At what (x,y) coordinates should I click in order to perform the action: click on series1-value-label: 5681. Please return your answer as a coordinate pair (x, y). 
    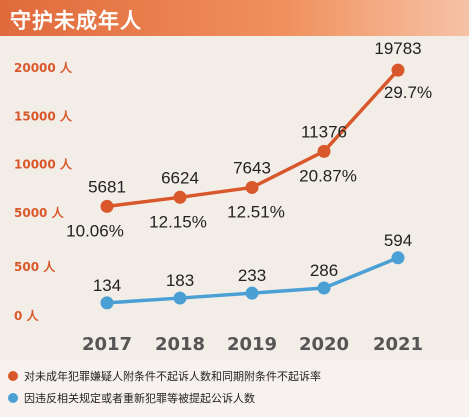
    Looking at the image, I should click on (107, 186).